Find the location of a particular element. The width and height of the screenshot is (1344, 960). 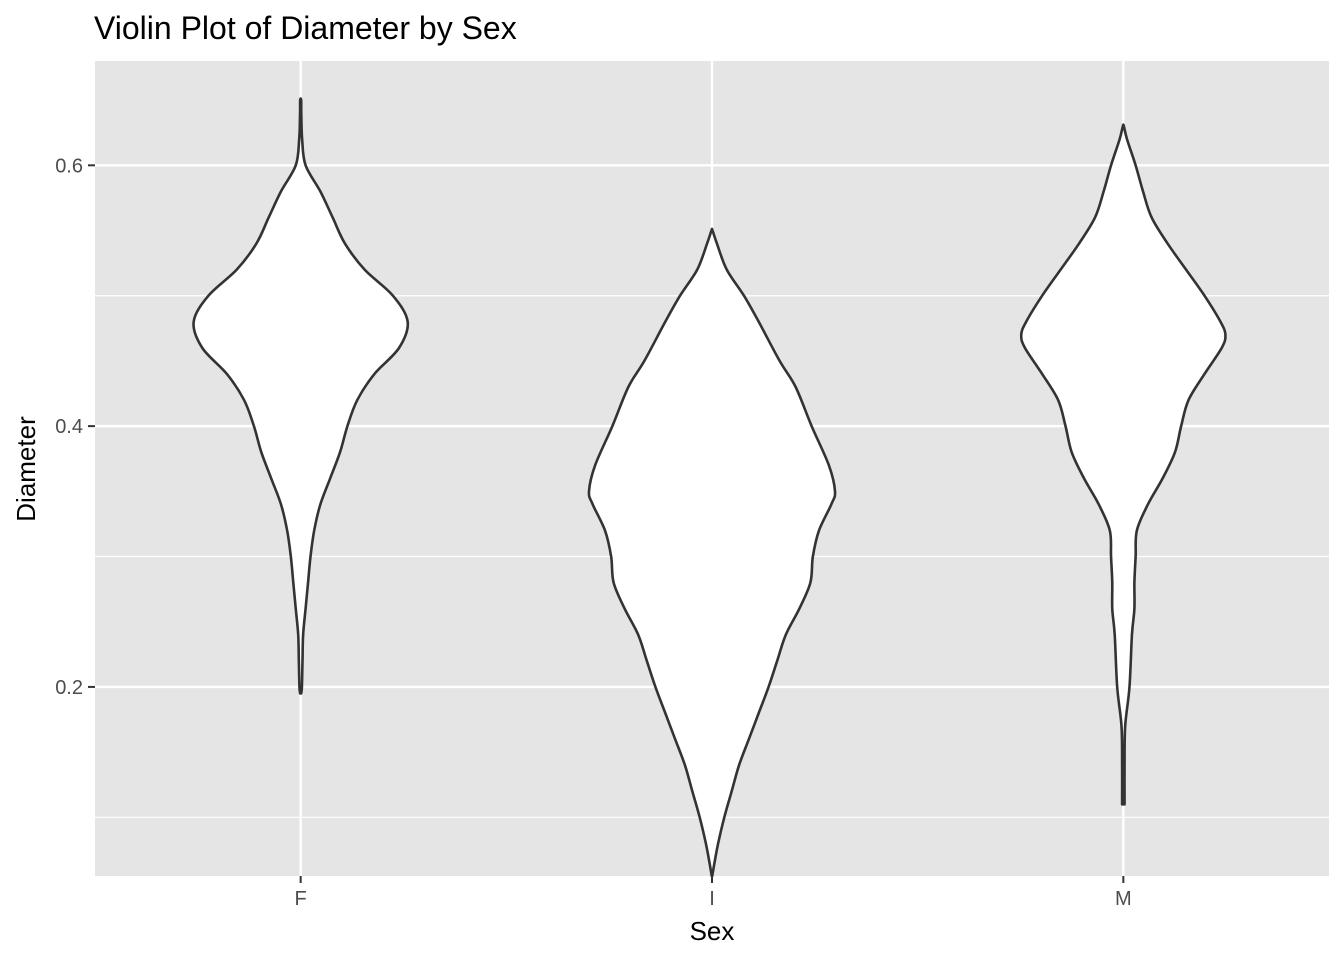

y-tick-label: 0.2 is located at coordinates (69, 688).